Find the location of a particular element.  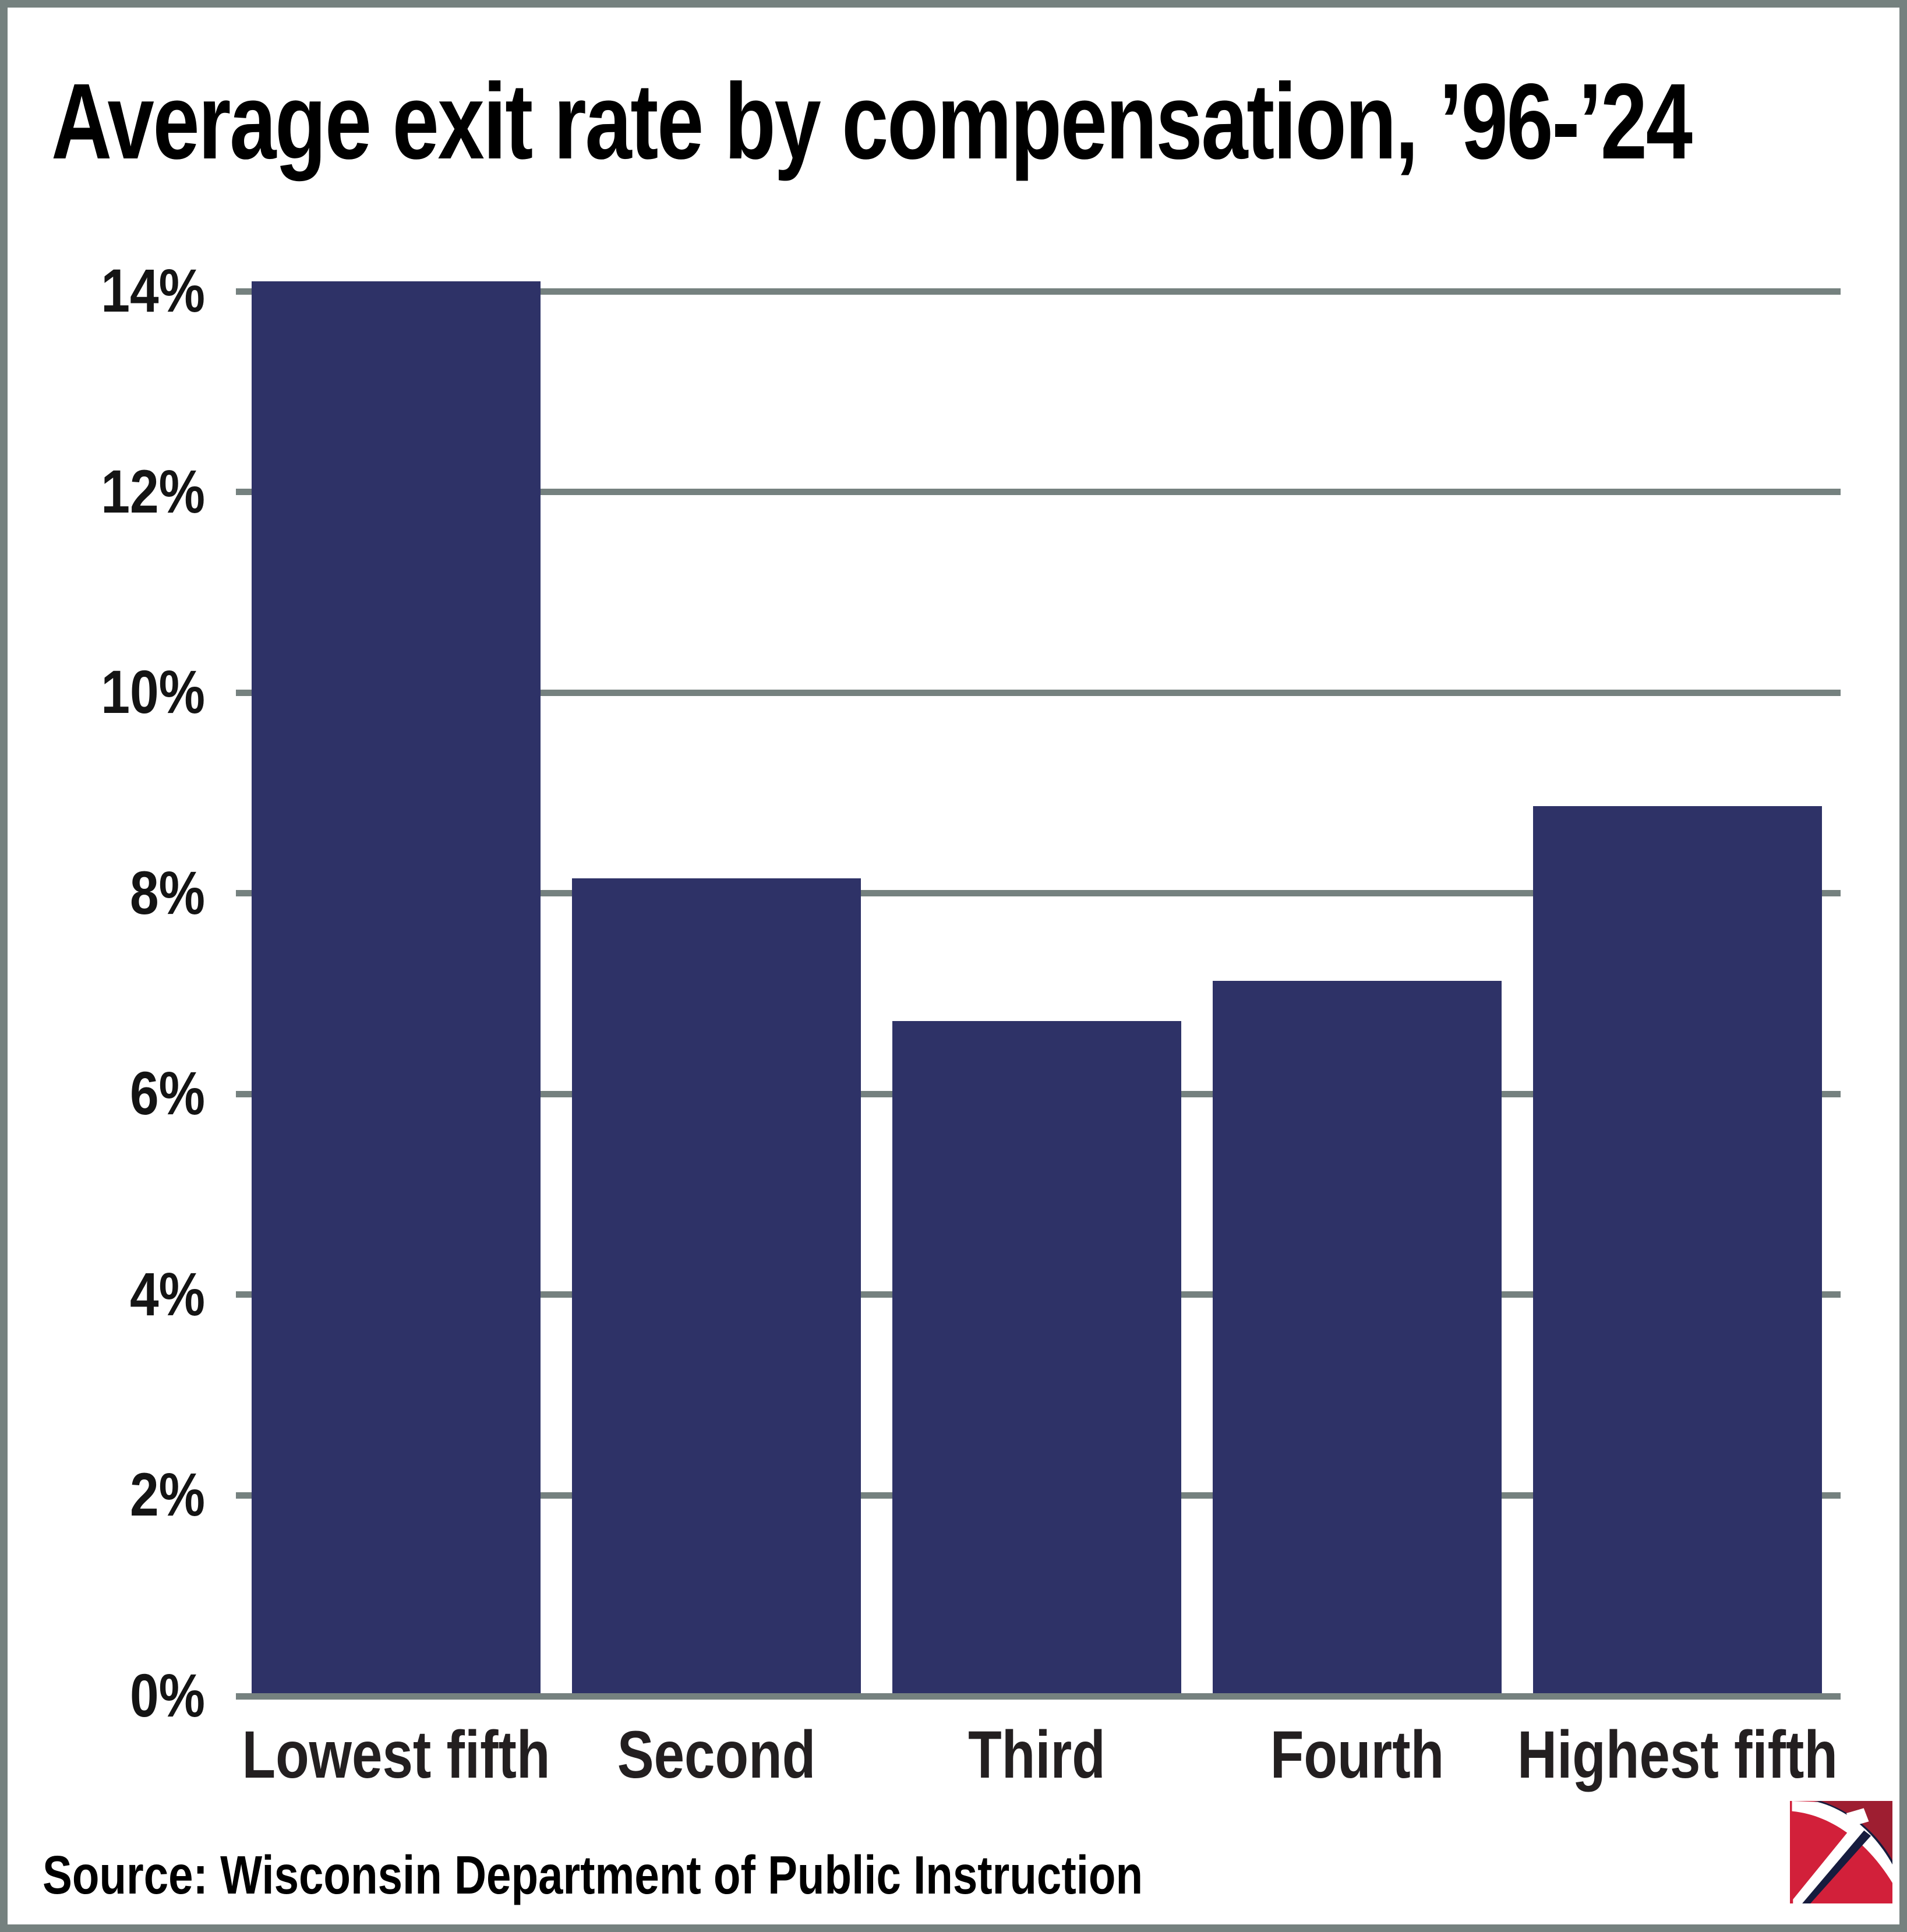

gridline-8- is located at coordinates (1038, 893).